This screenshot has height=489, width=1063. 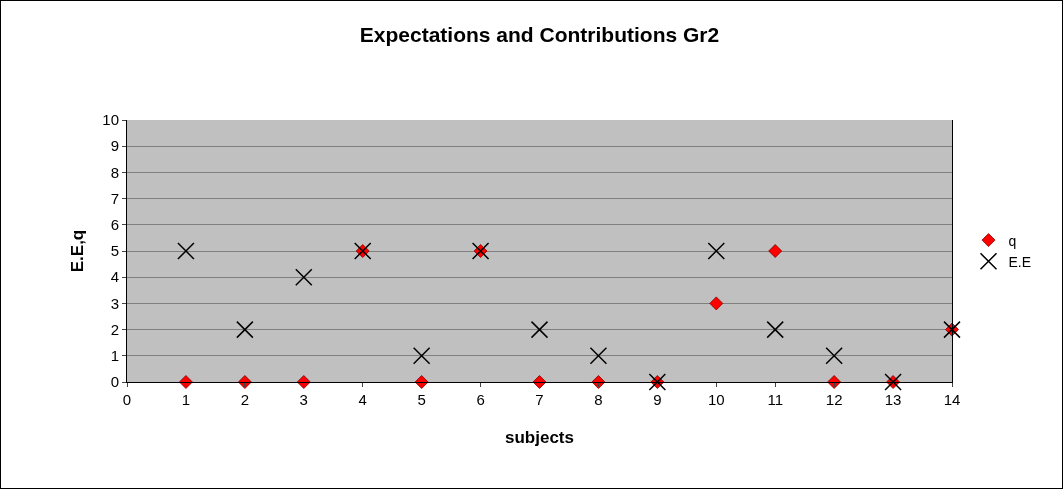 I want to click on y-tick-label: 0, so click(x=114, y=382).